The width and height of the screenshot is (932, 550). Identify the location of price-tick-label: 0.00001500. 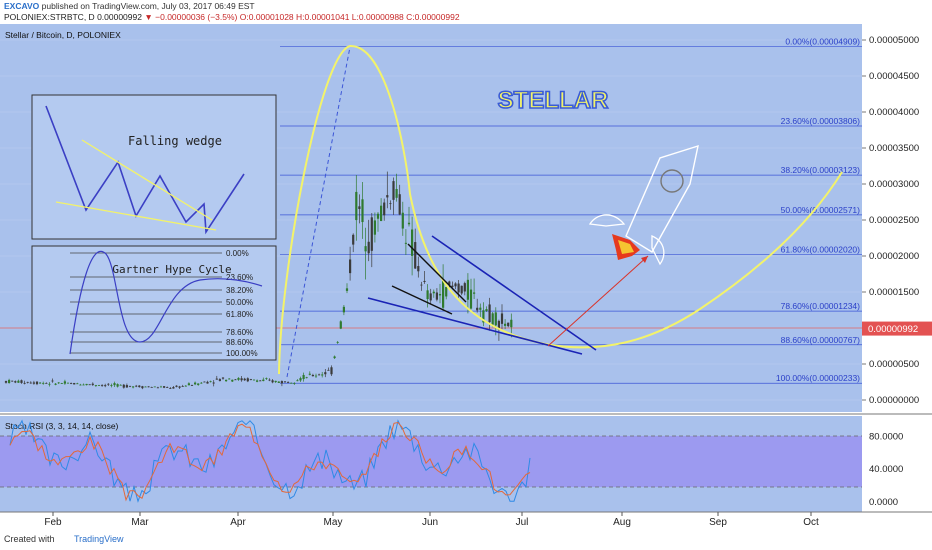
(894, 292).